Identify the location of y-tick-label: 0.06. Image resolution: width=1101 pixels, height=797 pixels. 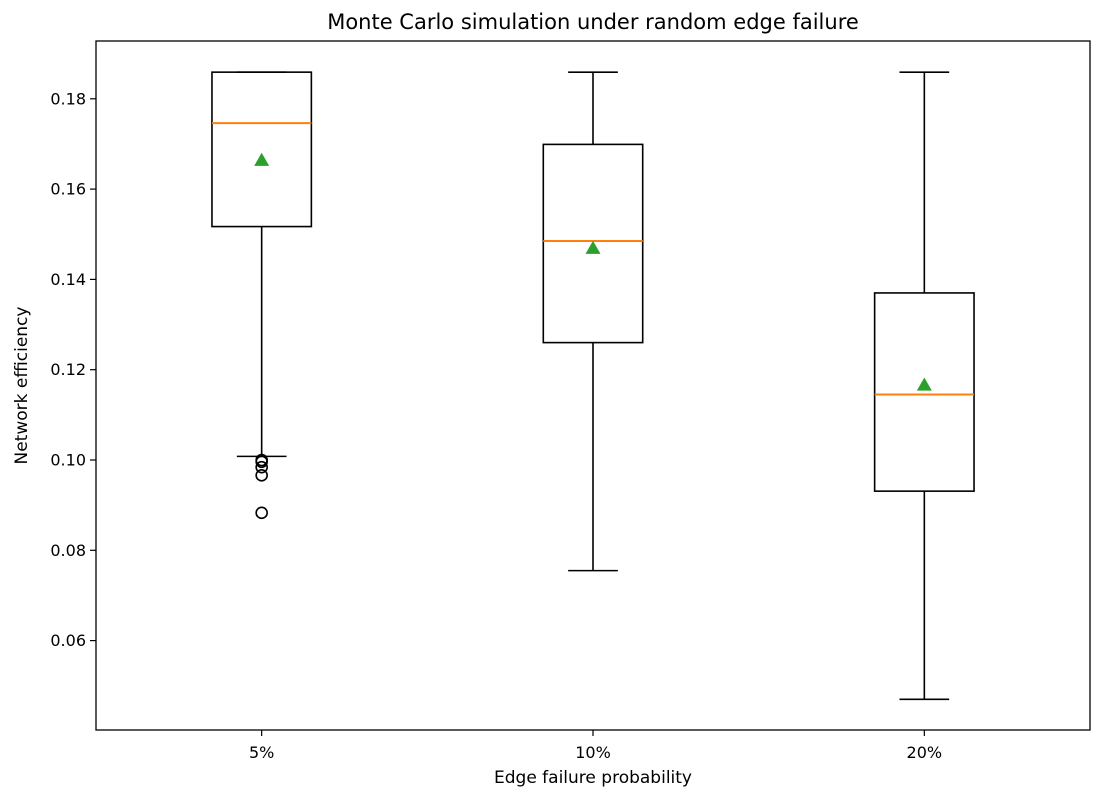
(68, 640).